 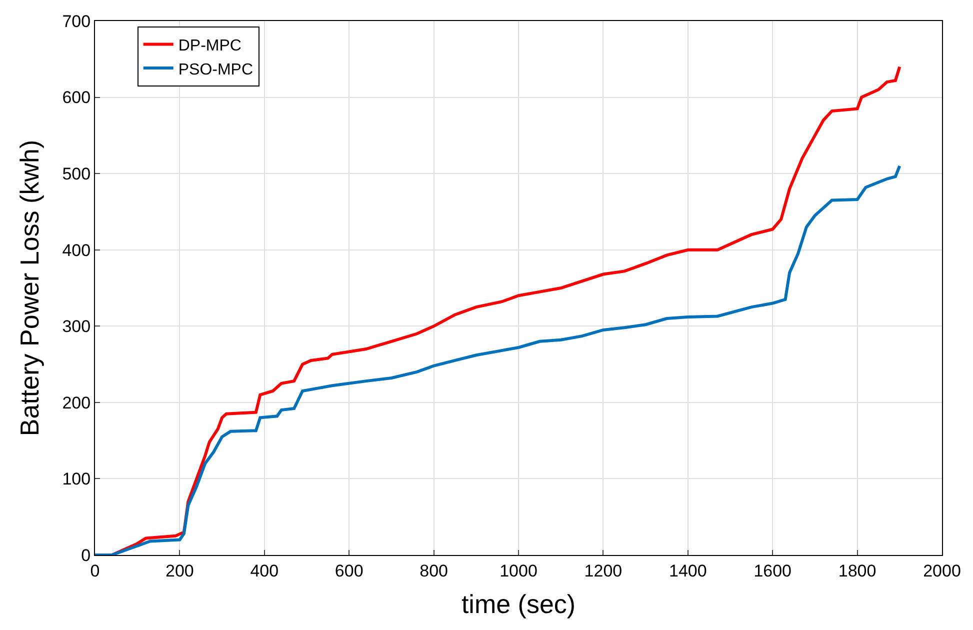 What do you see at coordinates (86, 555) in the screenshot?
I see `y-tick-label: 0` at bounding box center [86, 555].